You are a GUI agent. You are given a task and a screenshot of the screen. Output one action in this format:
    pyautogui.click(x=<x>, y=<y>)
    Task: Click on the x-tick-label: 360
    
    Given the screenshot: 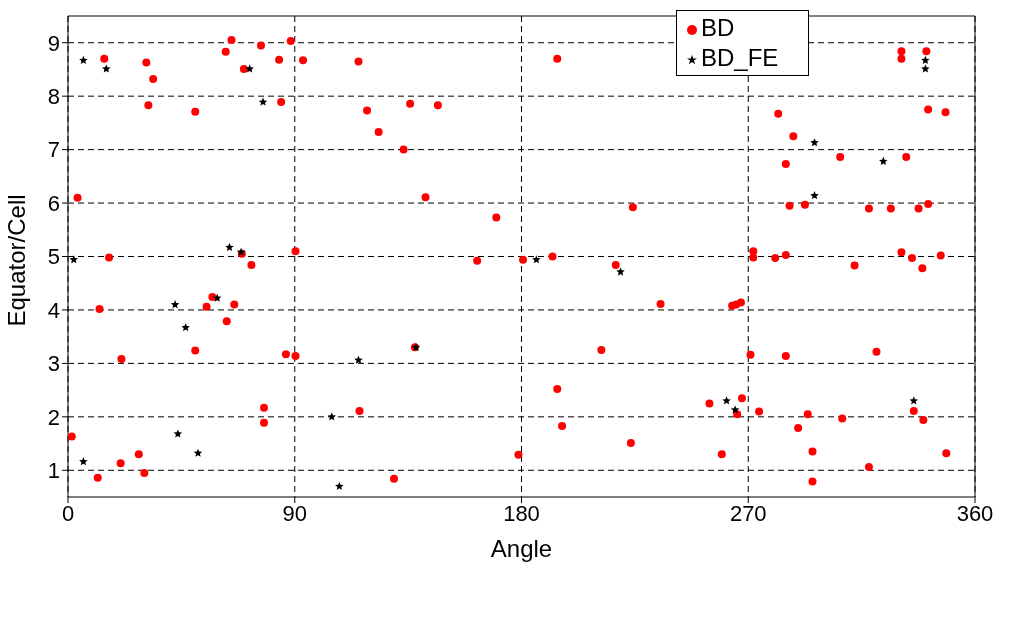 What is the action you would take?
    pyautogui.click(x=975, y=513)
    